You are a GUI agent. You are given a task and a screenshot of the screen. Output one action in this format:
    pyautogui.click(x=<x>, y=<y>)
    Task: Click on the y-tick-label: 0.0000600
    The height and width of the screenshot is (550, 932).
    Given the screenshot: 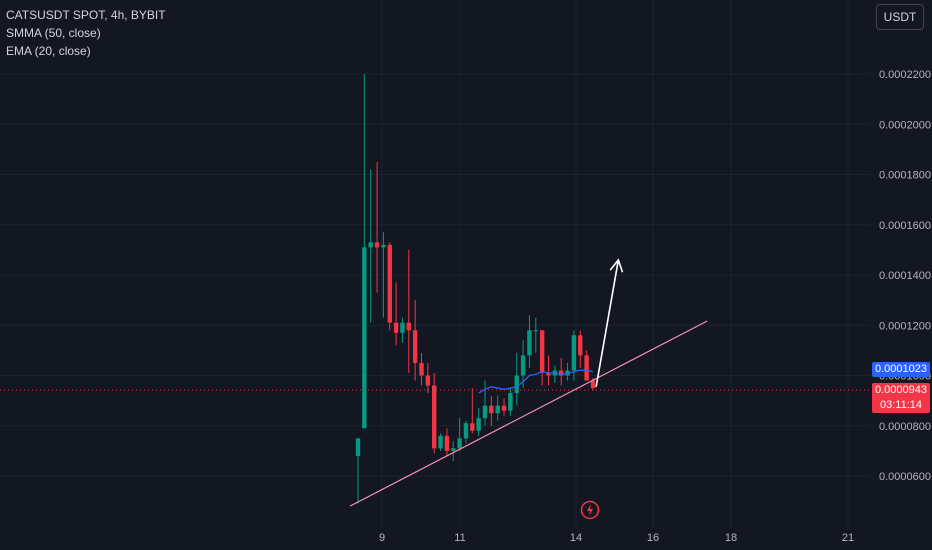 What is the action you would take?
    pyautogui.click(x=905, y=477)
    